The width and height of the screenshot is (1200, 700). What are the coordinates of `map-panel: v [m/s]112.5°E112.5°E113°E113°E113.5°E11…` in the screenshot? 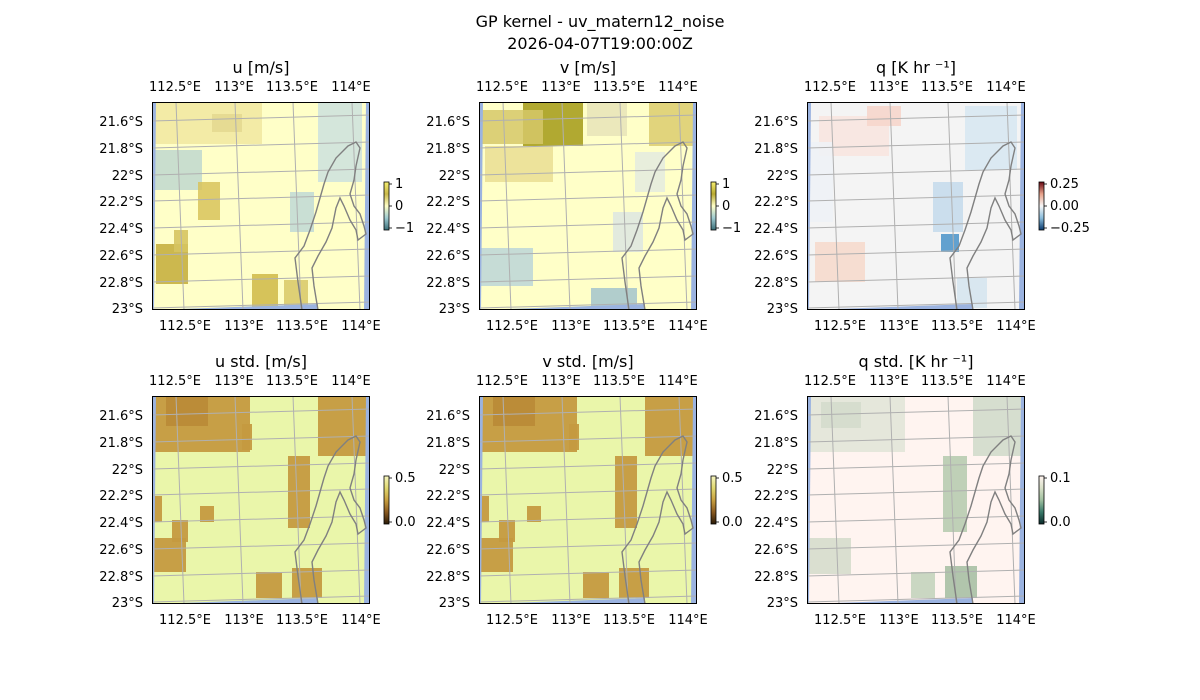 It's located at (583, 196).